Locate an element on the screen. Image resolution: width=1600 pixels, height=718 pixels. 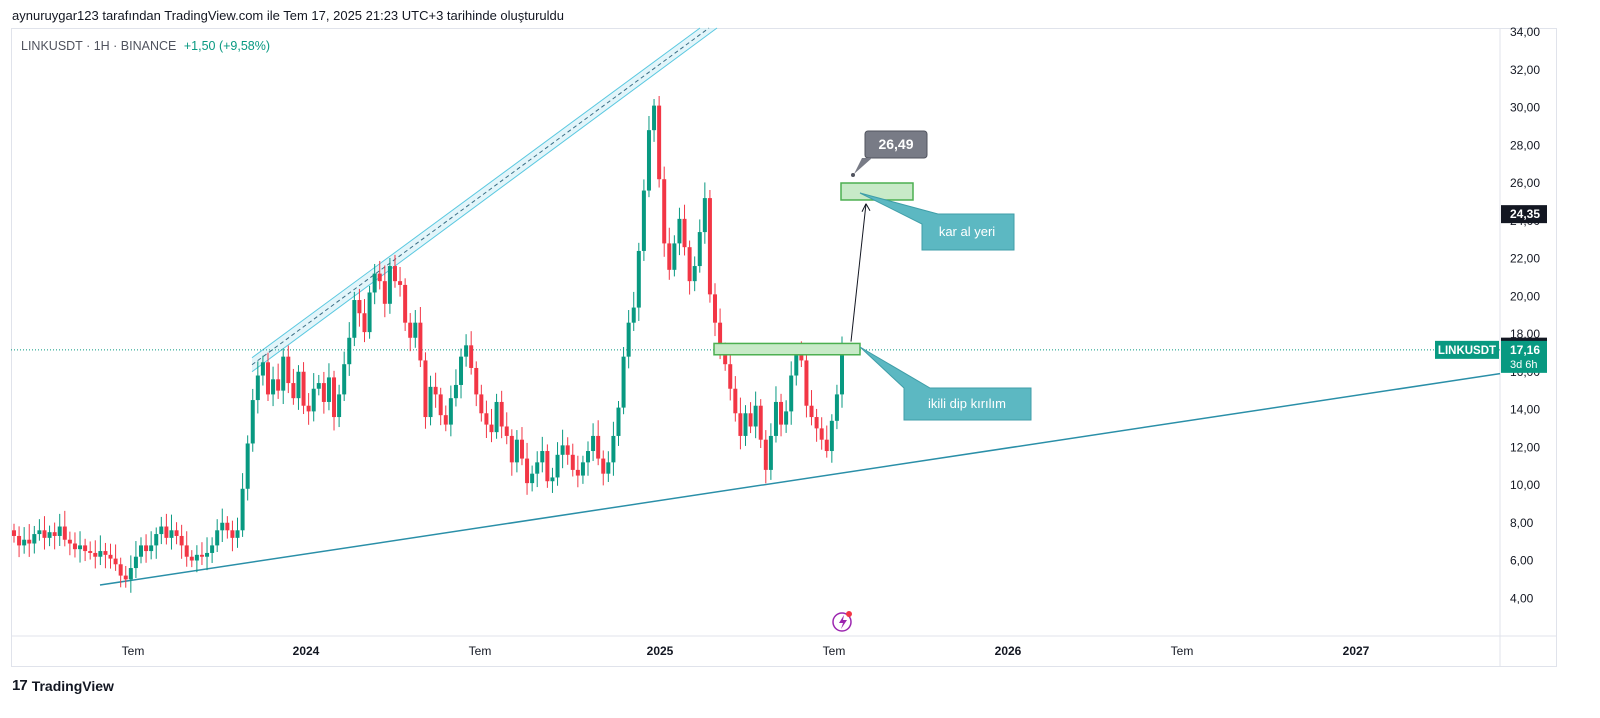
x-axis-ticks: Tem 2024 Tem 2025 Tem 2026 Tem 2027 is located at coordinates (784, 646).